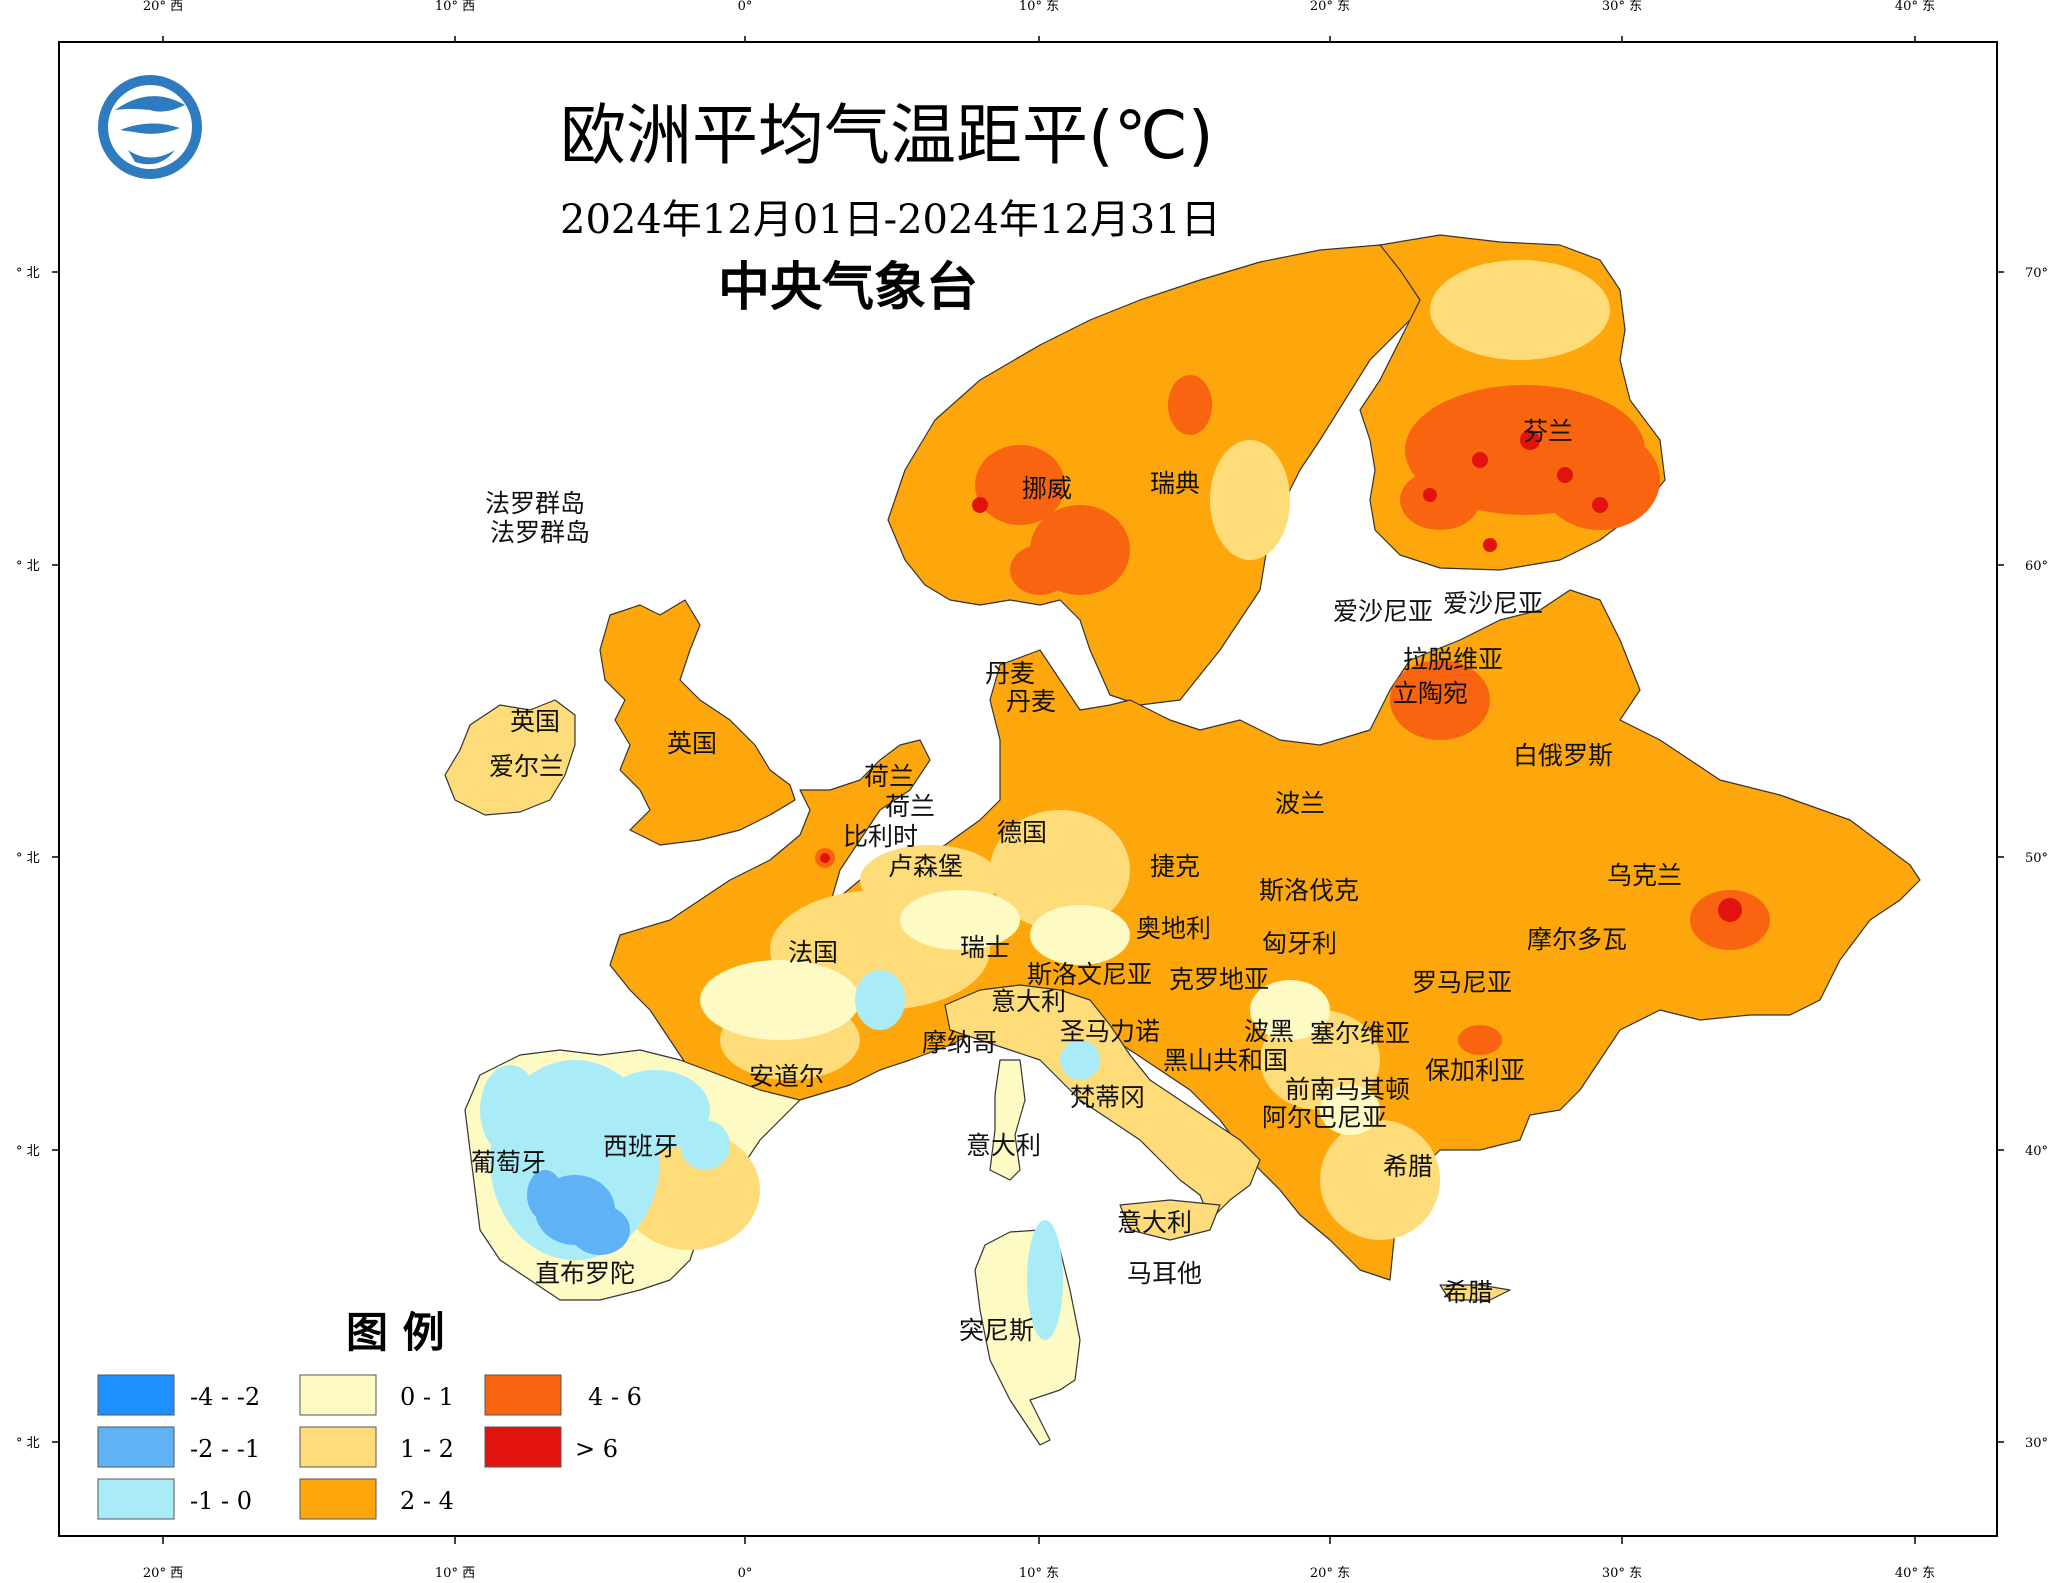 This screenshot has width=2048, height=1583. I want to click on country-label: 波兰, so click(1300, 803).